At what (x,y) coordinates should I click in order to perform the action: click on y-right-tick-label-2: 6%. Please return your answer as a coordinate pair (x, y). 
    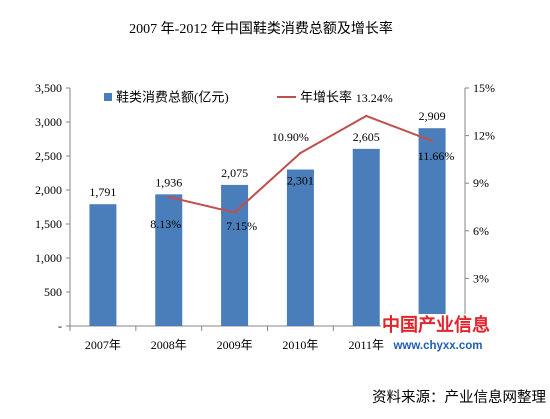
    Looking at the image, I should click on (481, 231).